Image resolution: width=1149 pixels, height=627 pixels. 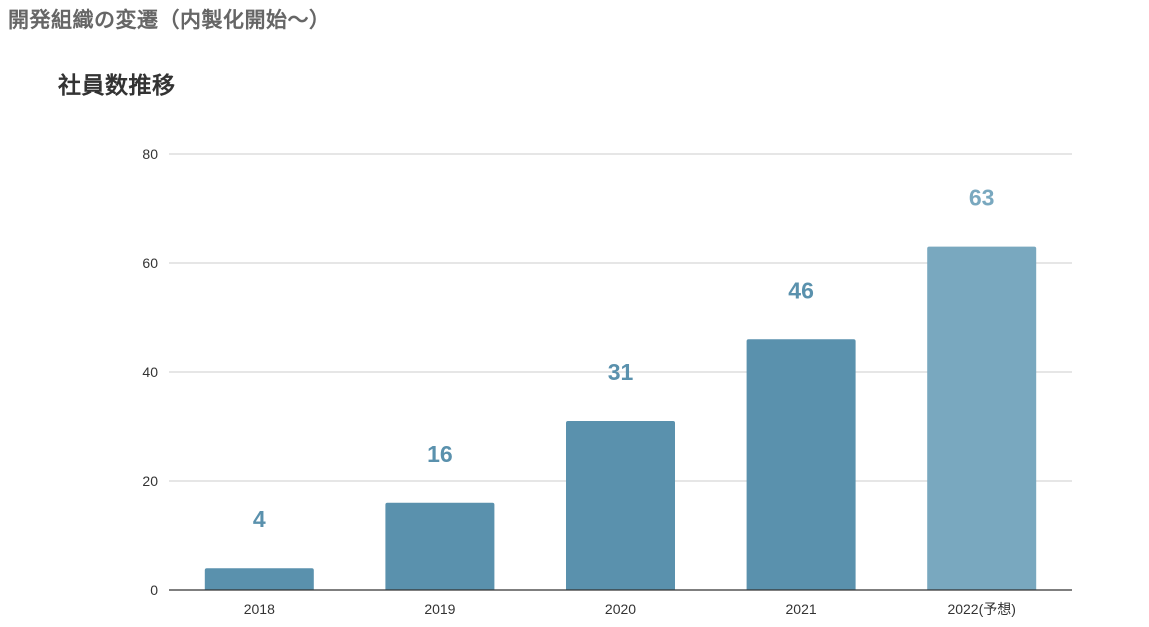 What do you see at coordinates (150, 372) in the screenshot?
I see `y-tick-label: 40` at bounding box center [150, 372].